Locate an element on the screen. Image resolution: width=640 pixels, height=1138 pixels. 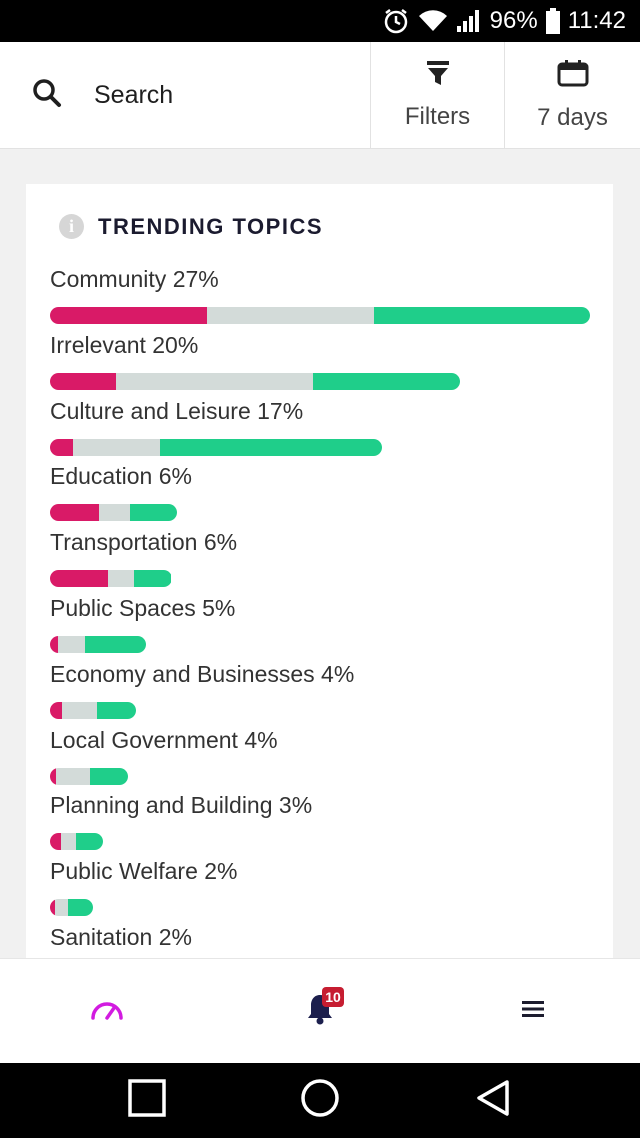
search-label: Search is located at coordinates (134, 94).